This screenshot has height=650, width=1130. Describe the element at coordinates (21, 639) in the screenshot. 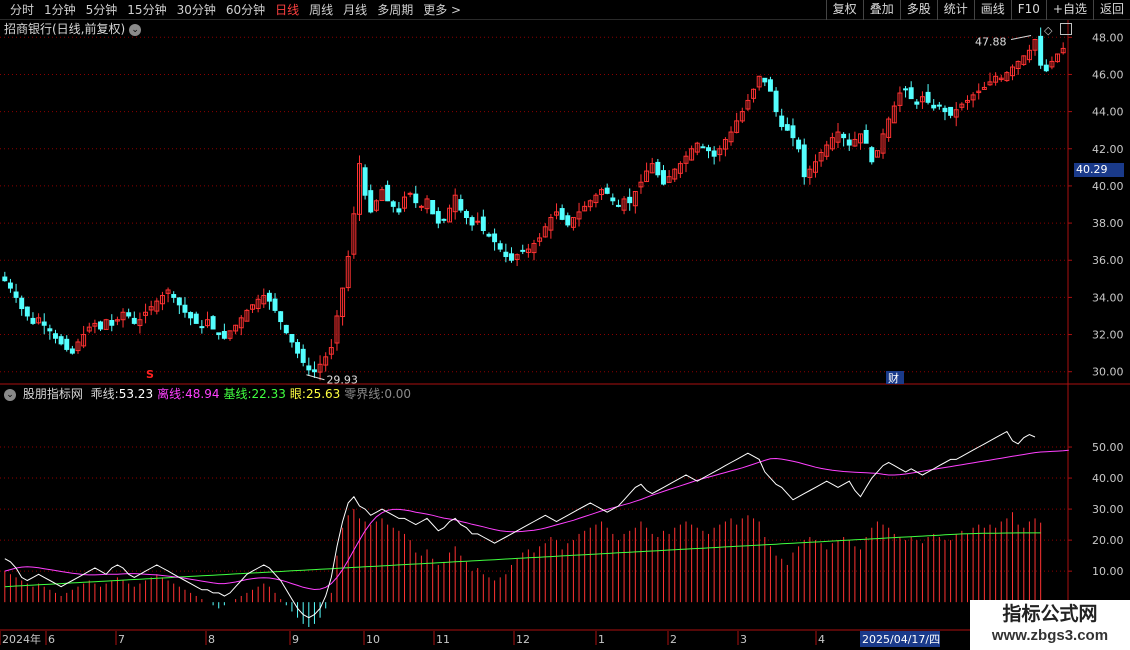

I see `date-label: 2024年` at that location.